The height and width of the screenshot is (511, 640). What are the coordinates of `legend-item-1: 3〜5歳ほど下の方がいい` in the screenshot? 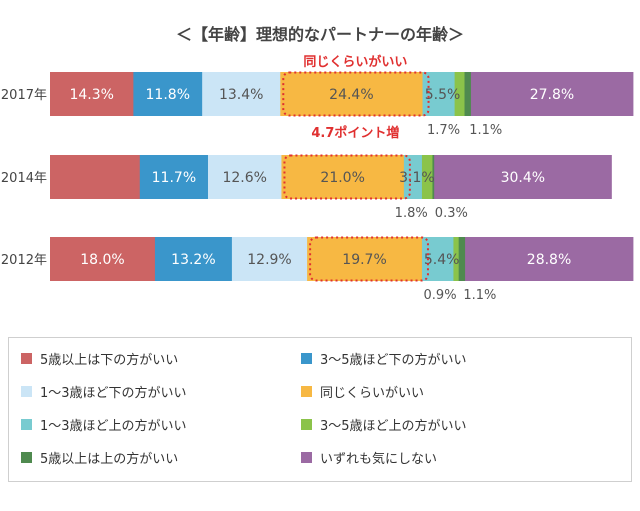 It's located at (384, 358).